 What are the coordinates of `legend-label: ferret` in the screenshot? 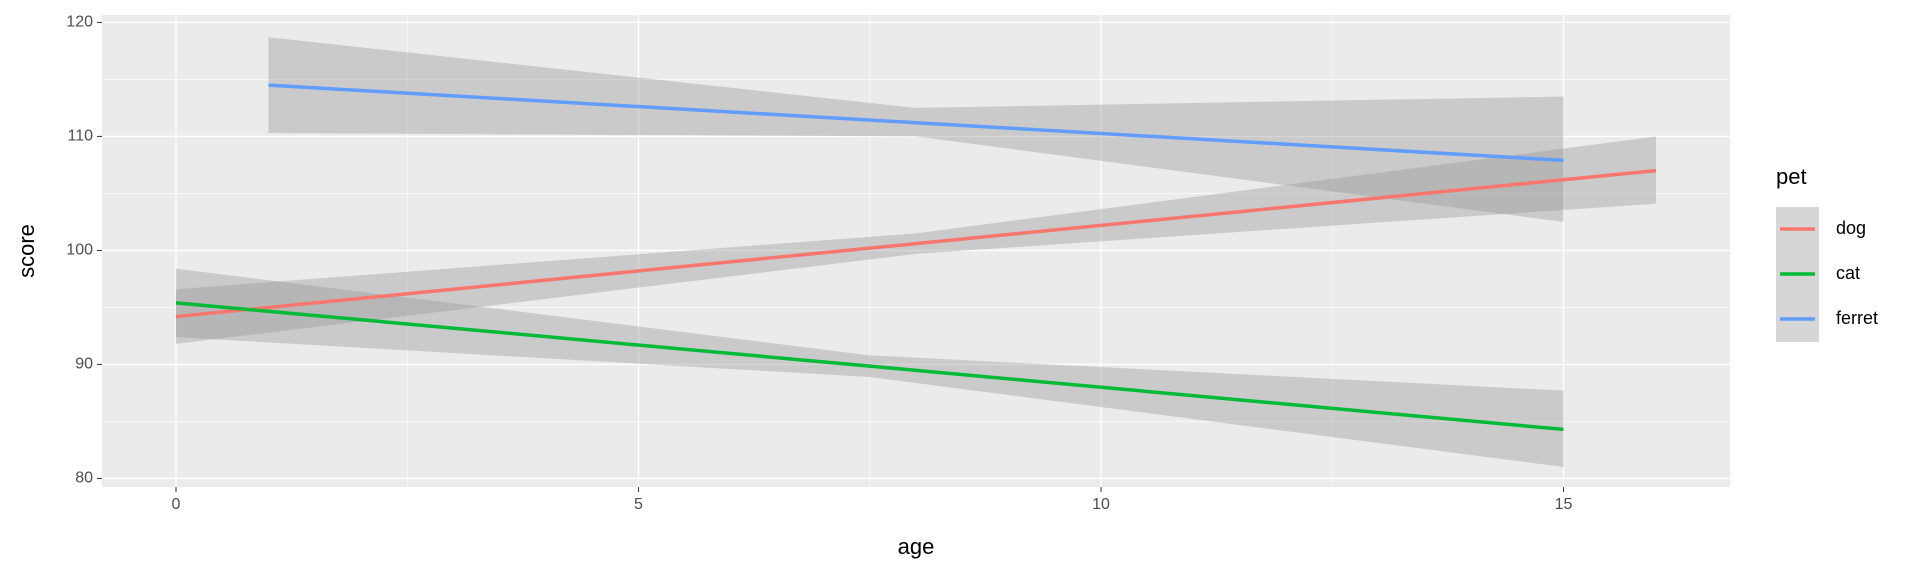 It's located at (1857, 318).